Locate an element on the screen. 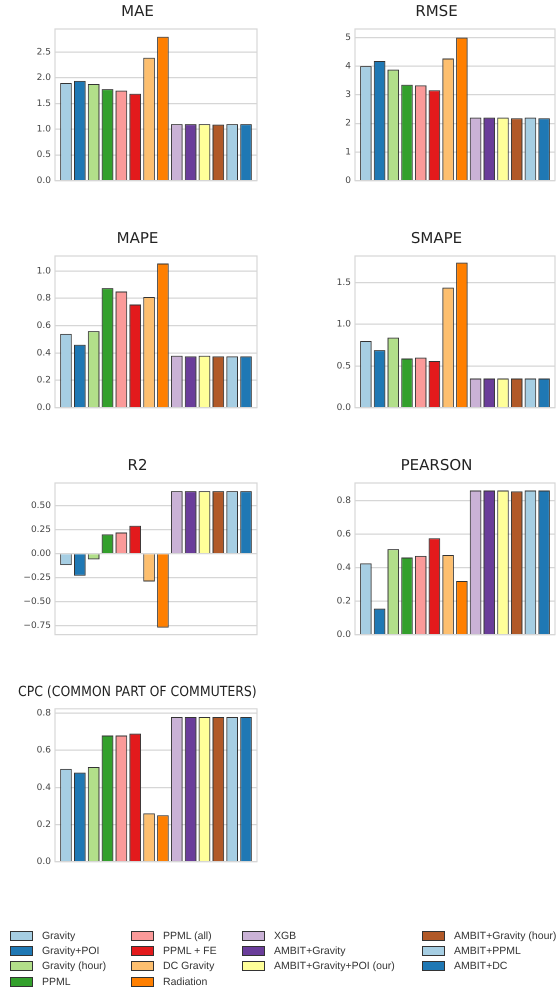  legend-label: PPML (all) is located at coordinates (187, 936).